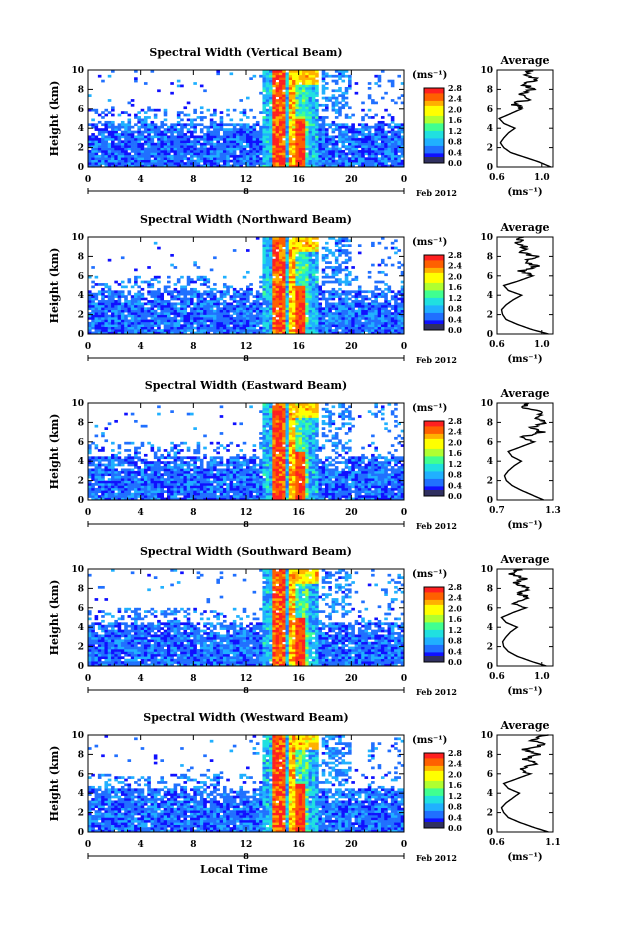 This screenshot has width=624, height=929. What do you see at coordinates (81, 316) in the screenshot?
I see `y-tick-label: 2` at bounding box center [81, 316].